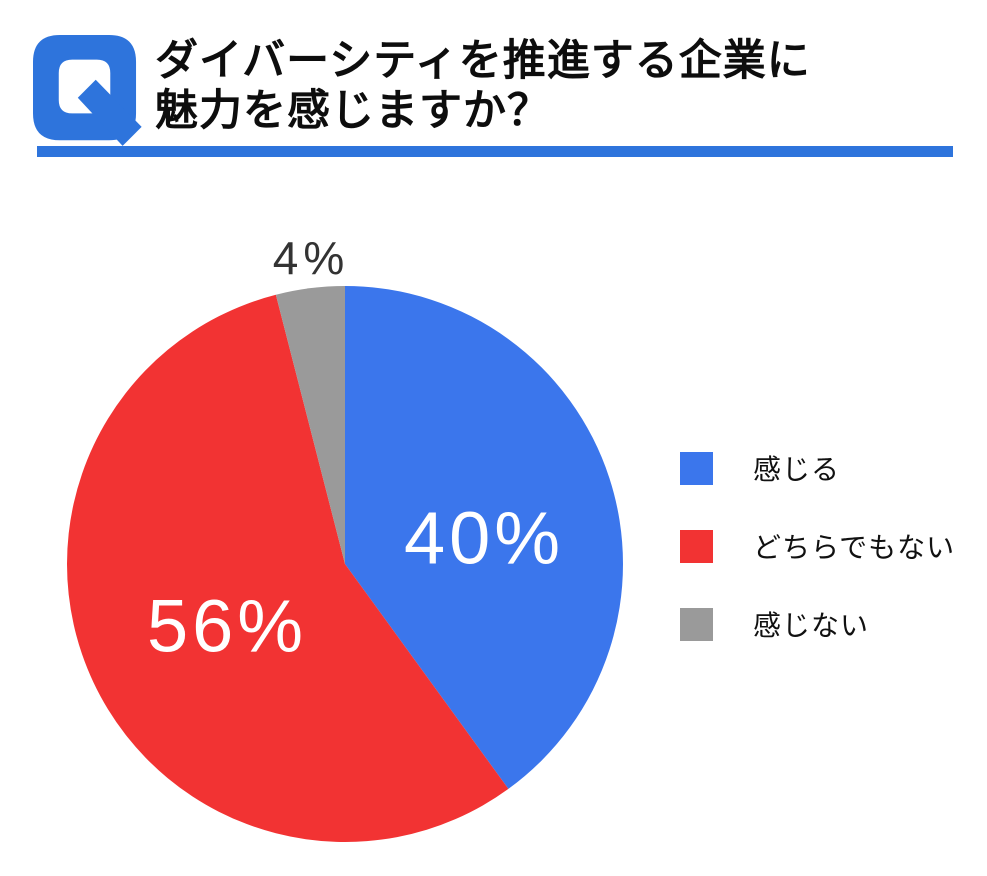 The width and height of the screenshot is (987, 876). What do you see at coordinates (311, 258) in the screenshot?
I see `slice-value-label-notfeel: 4%` at bounding box center [311, 258].